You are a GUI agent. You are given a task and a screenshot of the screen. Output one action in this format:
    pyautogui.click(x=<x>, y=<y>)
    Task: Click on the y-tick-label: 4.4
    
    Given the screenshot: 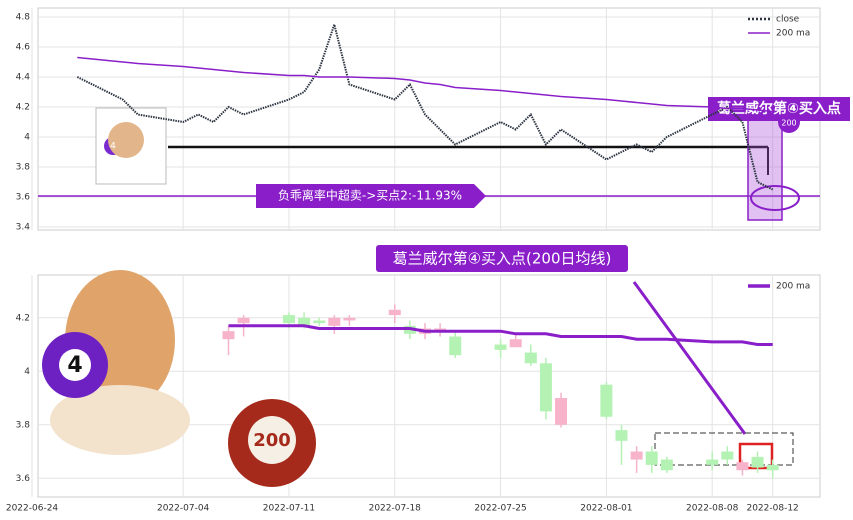 What is the action you would take?
    pyautogui.click(x=23, y=78)
    